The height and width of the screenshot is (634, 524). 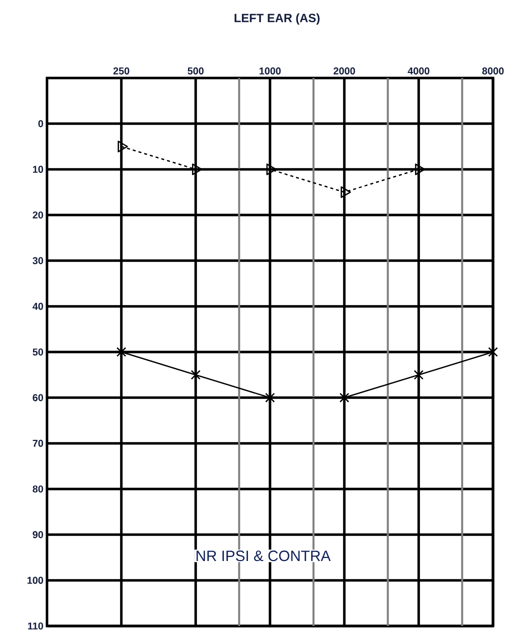 What do you see at coordinates (277, 19) in the screenshot?
I see `chart-title: LEFT EAR (AS)` at bounding box center [277, 19].